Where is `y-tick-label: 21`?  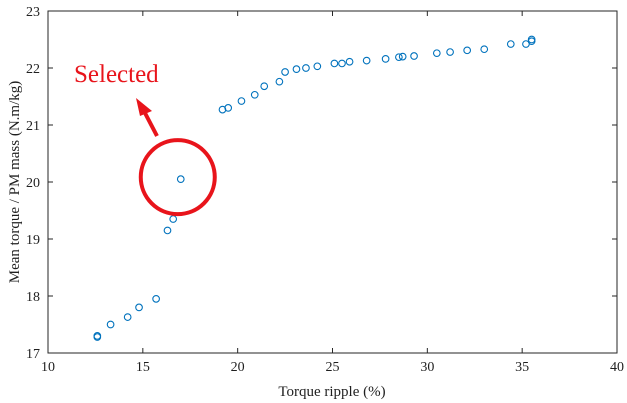 y-tick-label: 21 is located at coordinates (33, 126).